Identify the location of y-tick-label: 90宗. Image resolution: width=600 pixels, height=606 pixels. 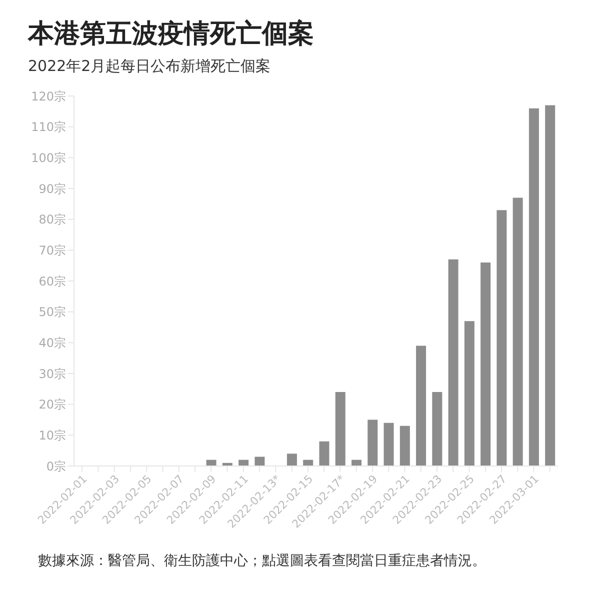
(52, 189).